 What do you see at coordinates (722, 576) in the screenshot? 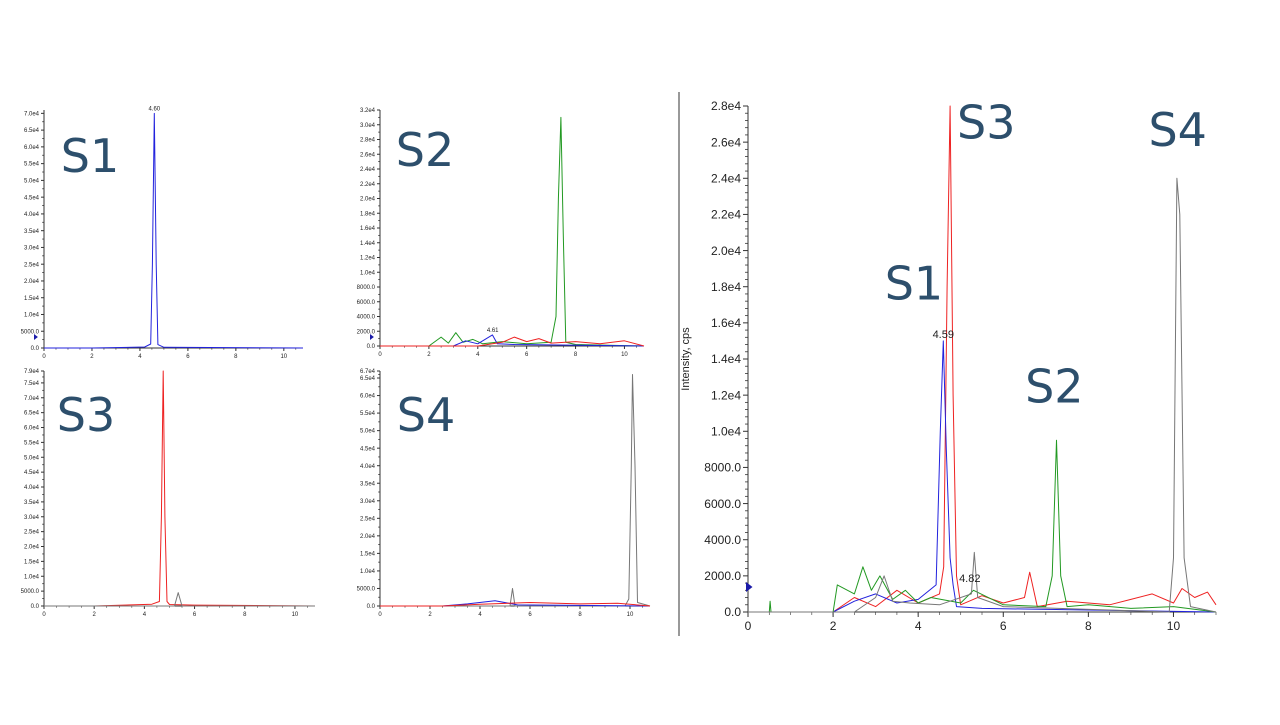
I see `y-tick-label-overlay: 2000.0` at bounding box center [722, 576].